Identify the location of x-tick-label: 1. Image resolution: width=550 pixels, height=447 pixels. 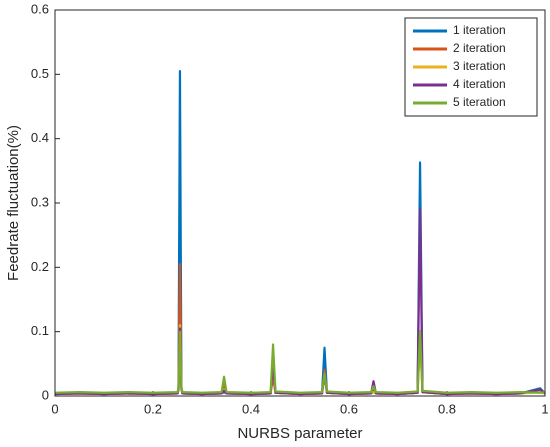
(544, 408).